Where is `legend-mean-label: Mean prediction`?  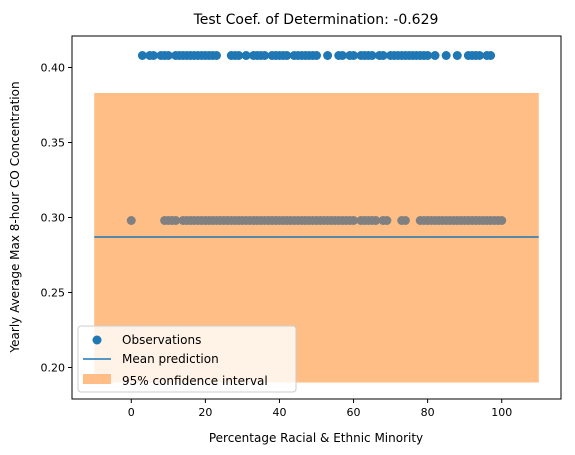 legend-mean-label: Mean prediction is located at coordinates (170, 359).